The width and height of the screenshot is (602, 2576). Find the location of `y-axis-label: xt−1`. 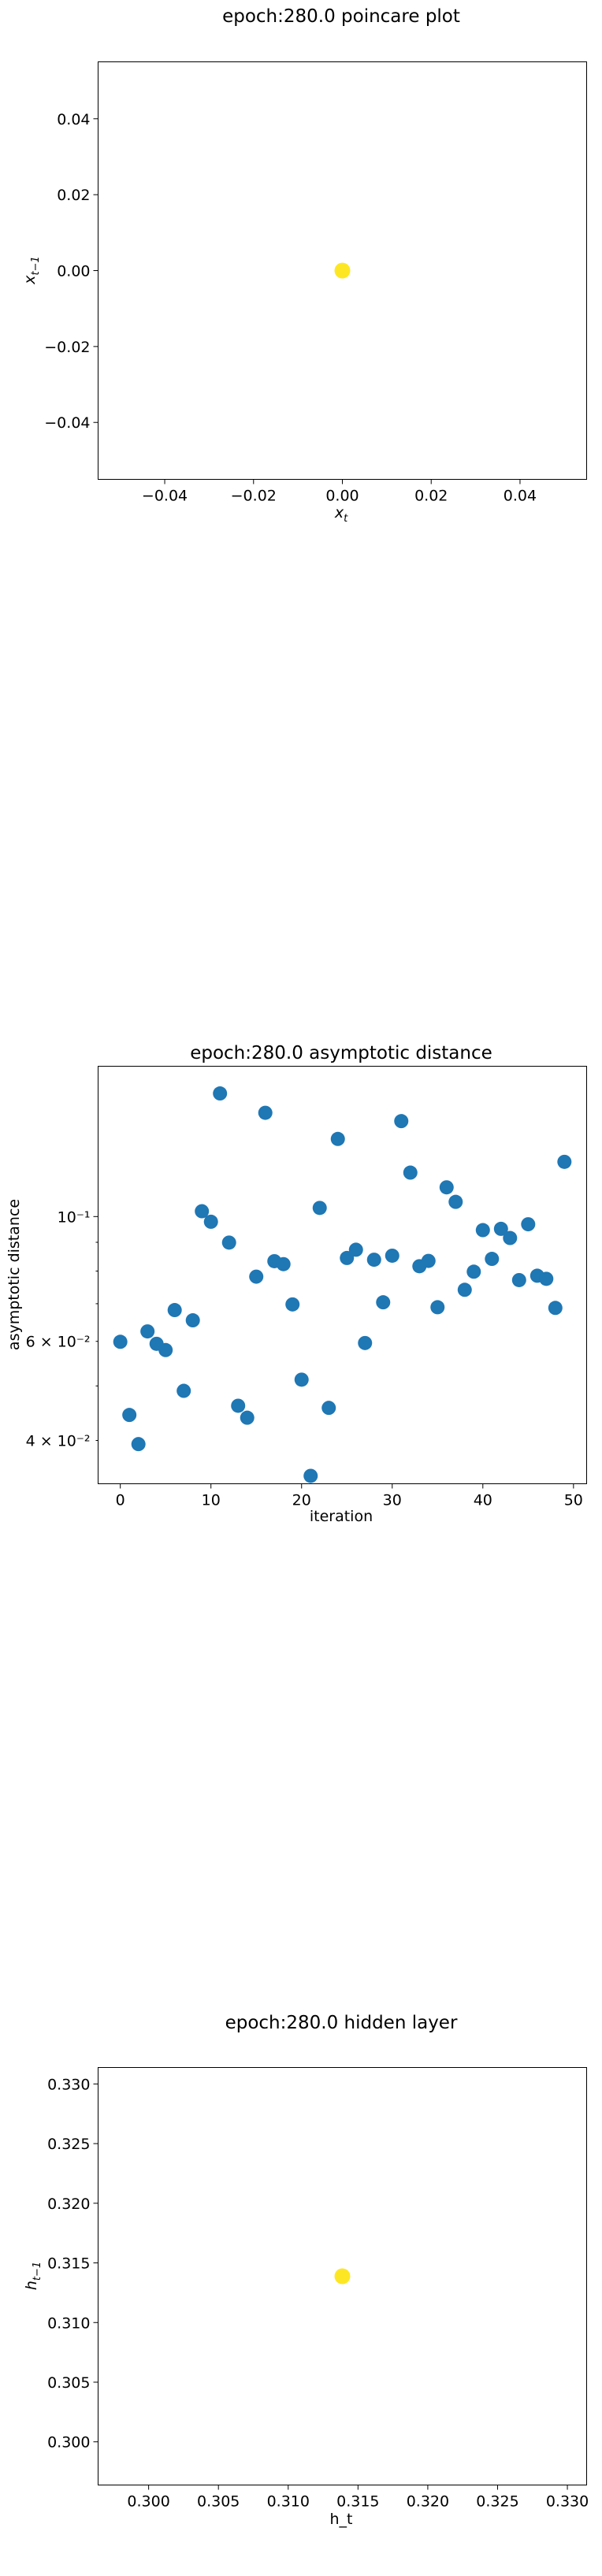

y-axis-label: xt−1 is located at coordinates (32, 270).